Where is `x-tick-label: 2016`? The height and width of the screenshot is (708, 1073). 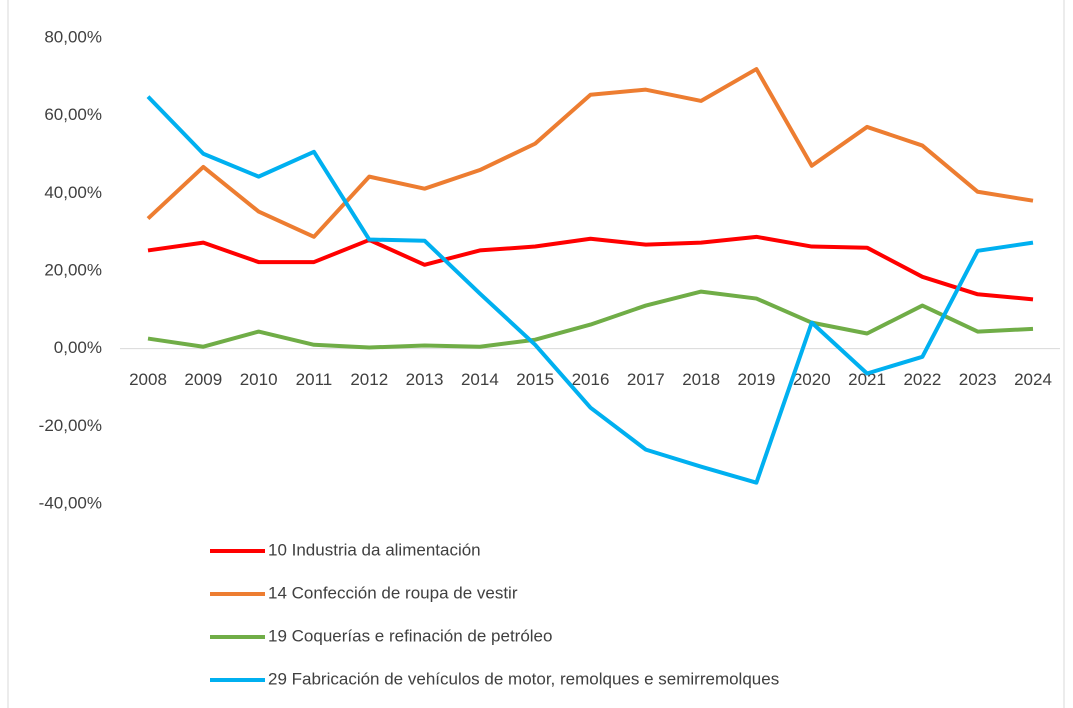 x-tick-label: 2016 is located at coordinates (591, 379).